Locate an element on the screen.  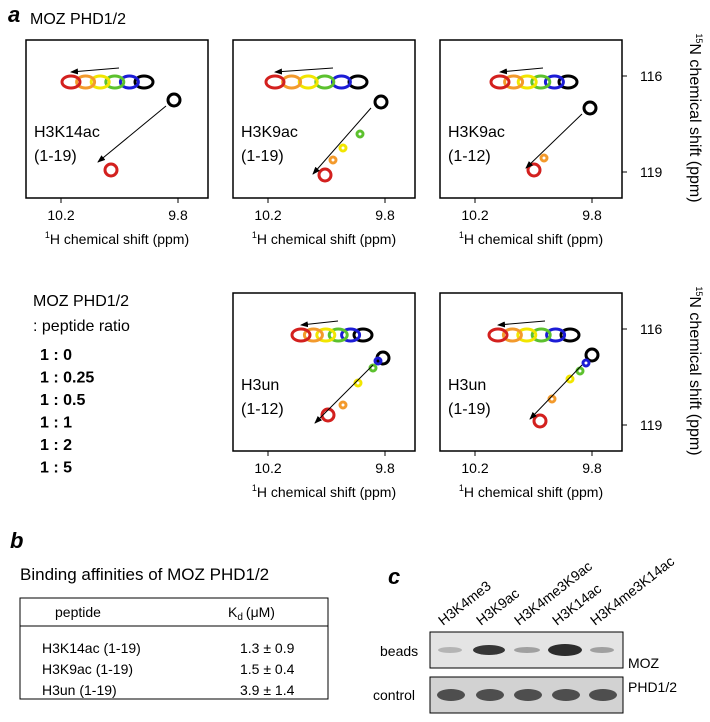
table-header: Kd (μM) is located at coordinates (251, 613).